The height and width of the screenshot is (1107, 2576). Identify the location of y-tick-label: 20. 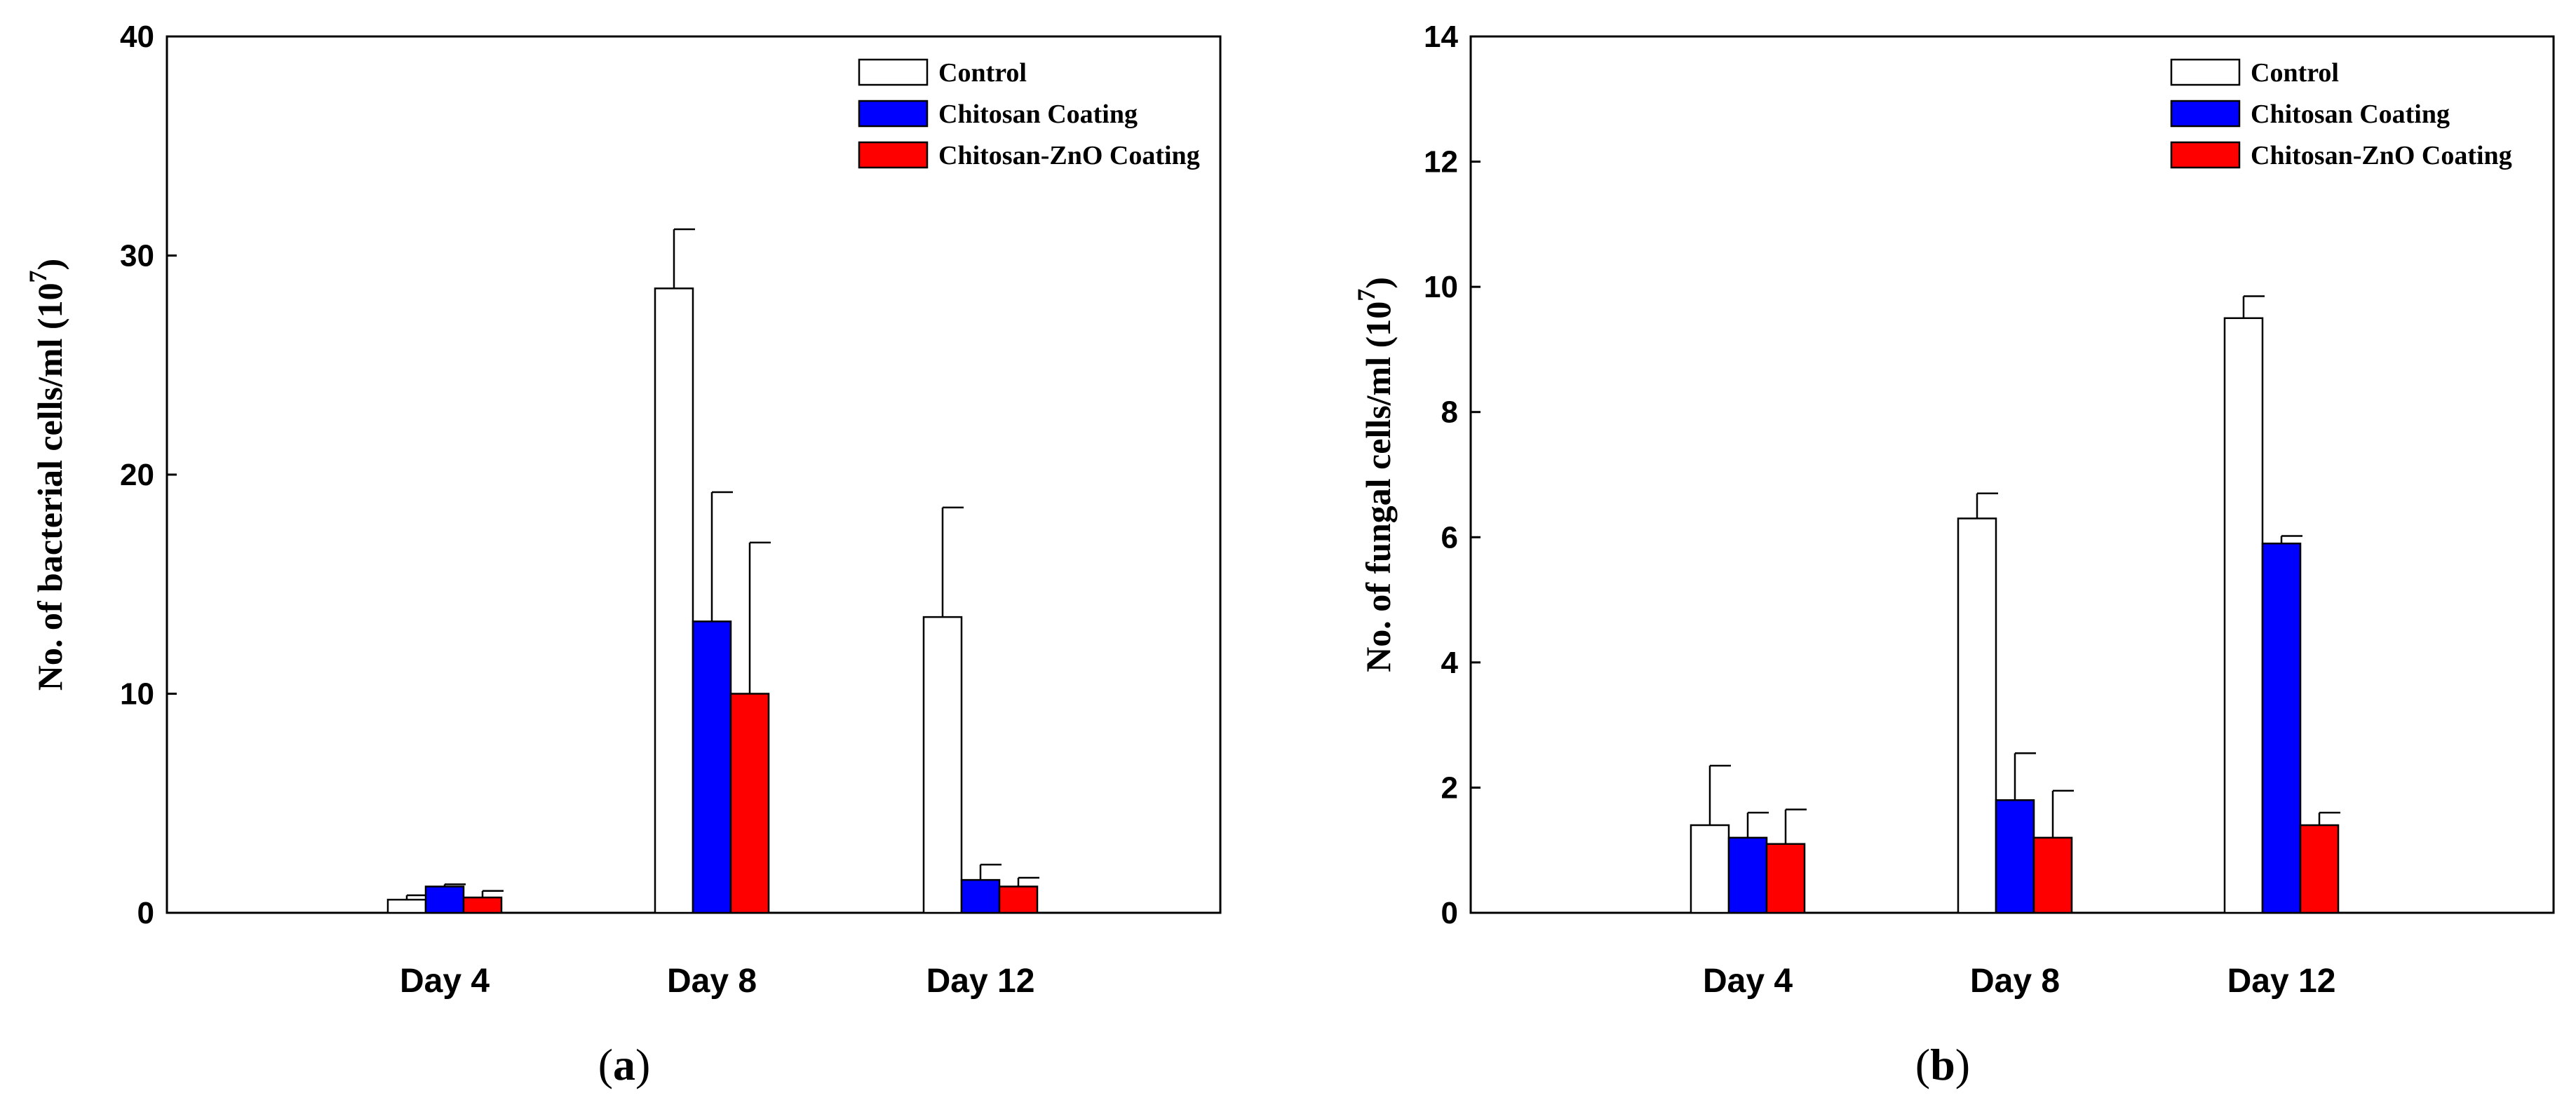
(137, 475).